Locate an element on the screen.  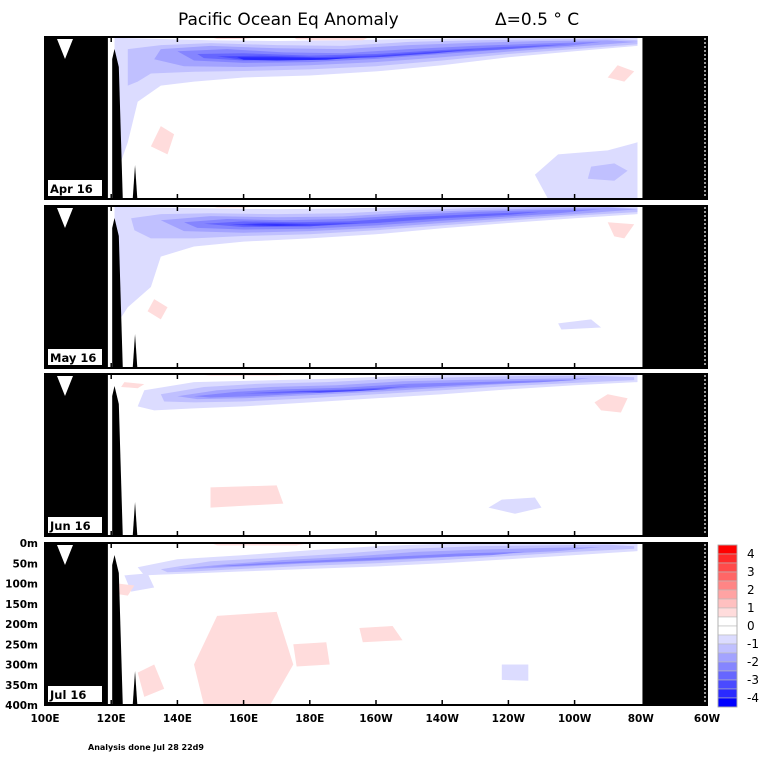
analysis-note: Analysis done Jul 28 22d9 is located at coordinates (146, 747).